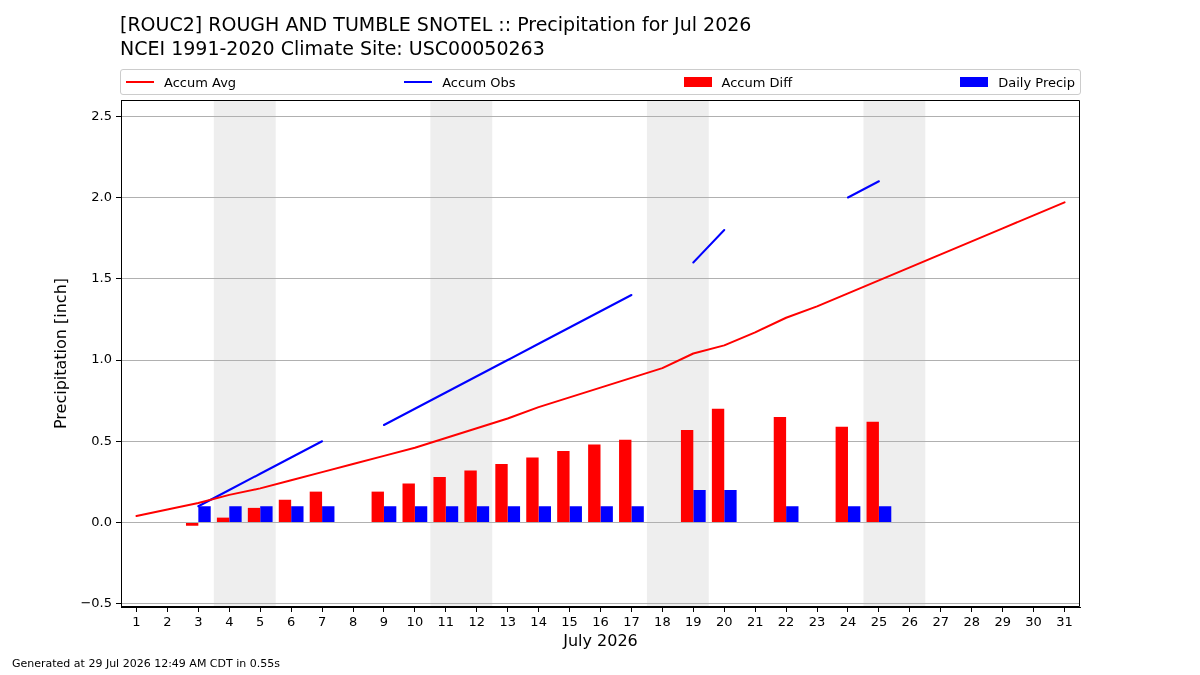  I want to click on x-tick-label: 1, so click(136, 622).